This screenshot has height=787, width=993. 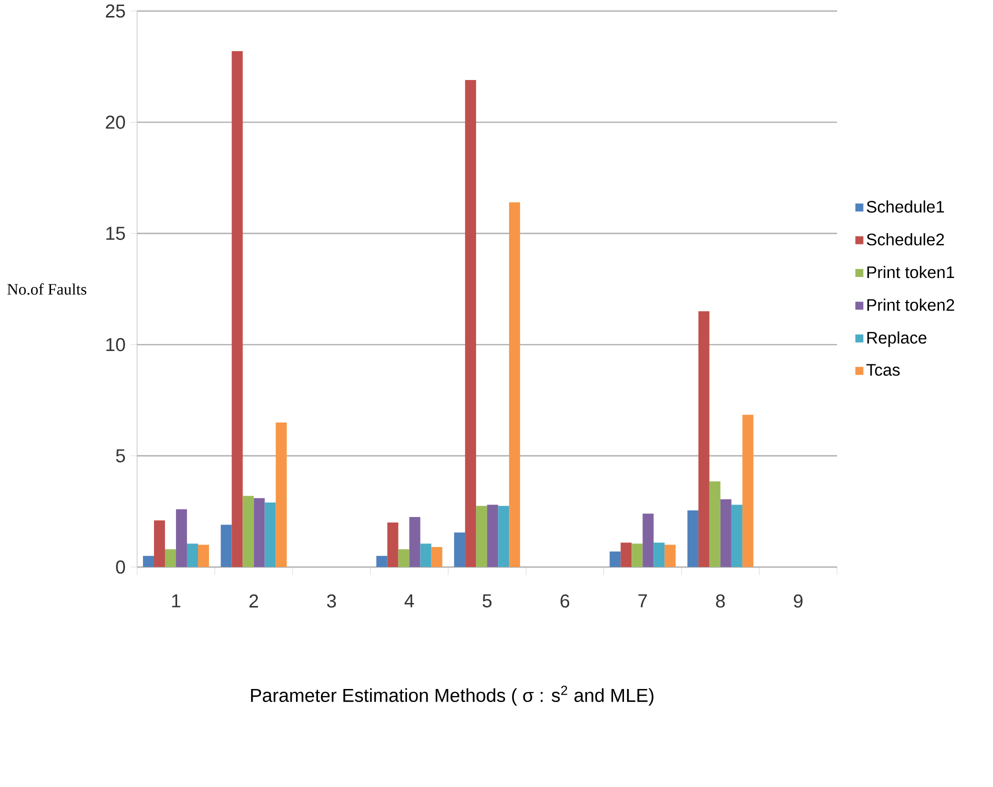 I want to click on y-tick-label: 15, so click(x=115, y=233).